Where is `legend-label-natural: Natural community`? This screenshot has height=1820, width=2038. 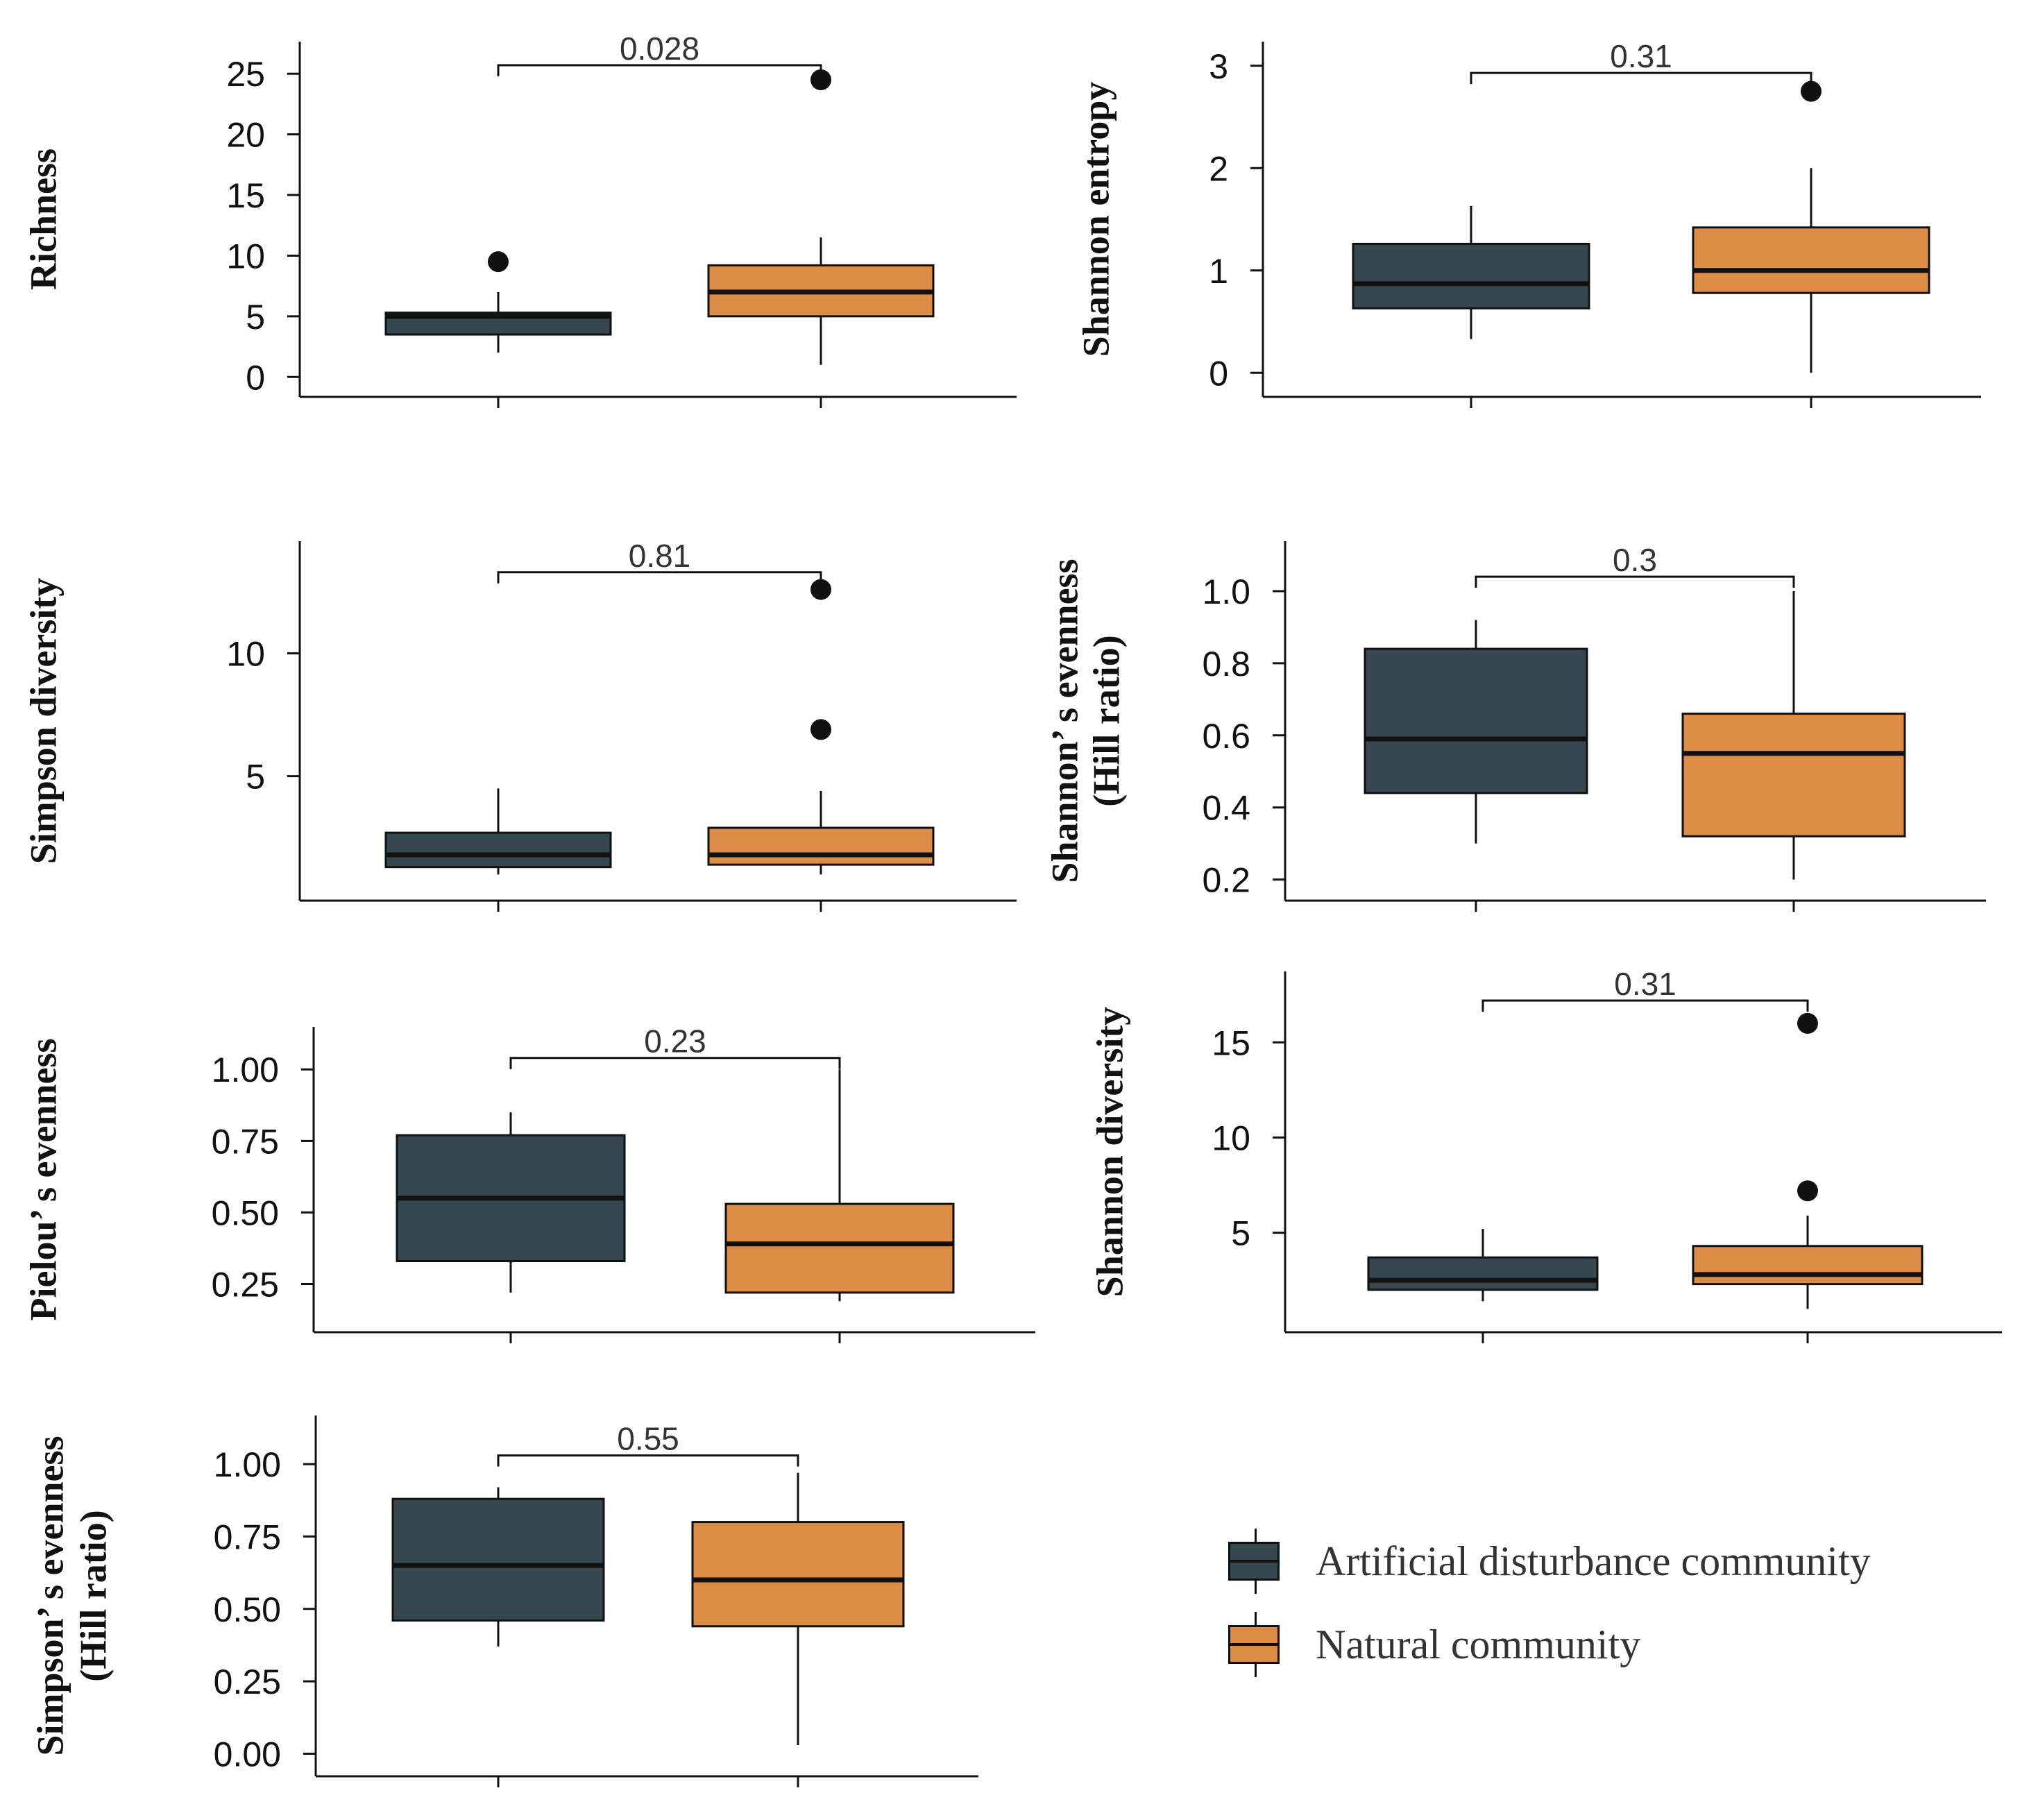 legend-label-natural: Natural community is located at coordinates (1478, 1644).